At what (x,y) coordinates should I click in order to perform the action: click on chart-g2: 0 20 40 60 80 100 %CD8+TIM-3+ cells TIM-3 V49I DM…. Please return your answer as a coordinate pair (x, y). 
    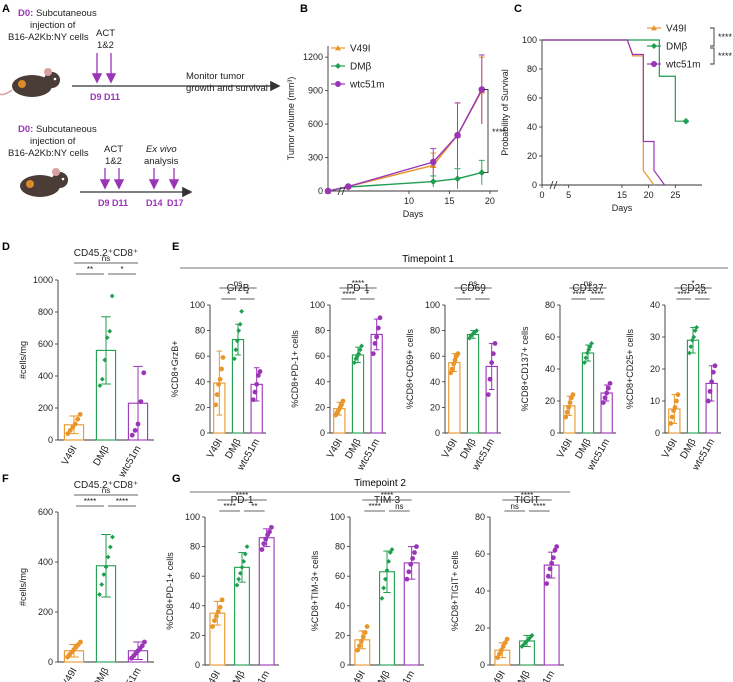
    Looking at the image, I should click on (367, 586).